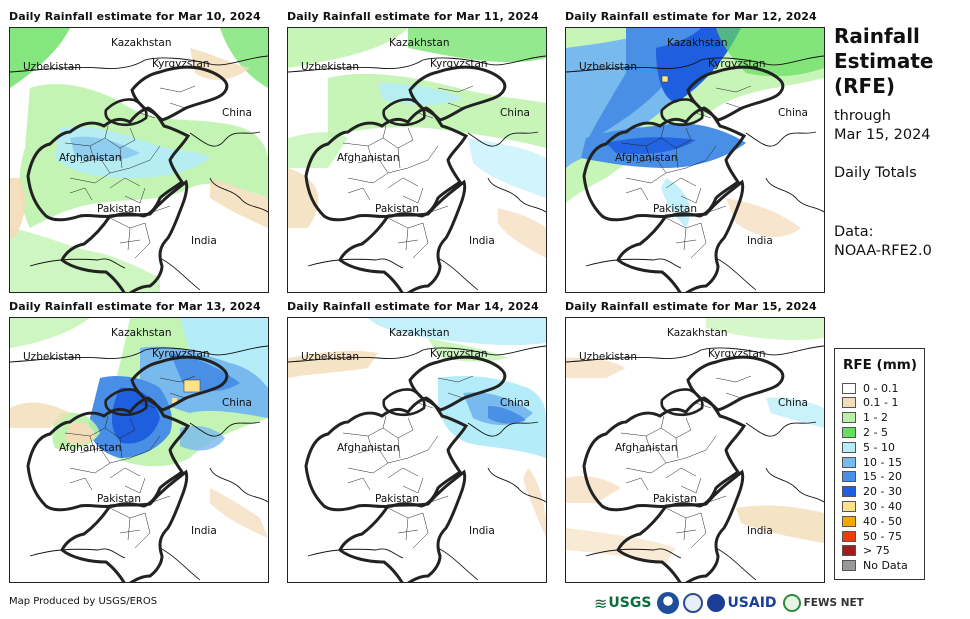 Image resolution: width=970 pixels, height=619 pixels. I want to click on legend-item: 10 - 15, so click(872, 462).